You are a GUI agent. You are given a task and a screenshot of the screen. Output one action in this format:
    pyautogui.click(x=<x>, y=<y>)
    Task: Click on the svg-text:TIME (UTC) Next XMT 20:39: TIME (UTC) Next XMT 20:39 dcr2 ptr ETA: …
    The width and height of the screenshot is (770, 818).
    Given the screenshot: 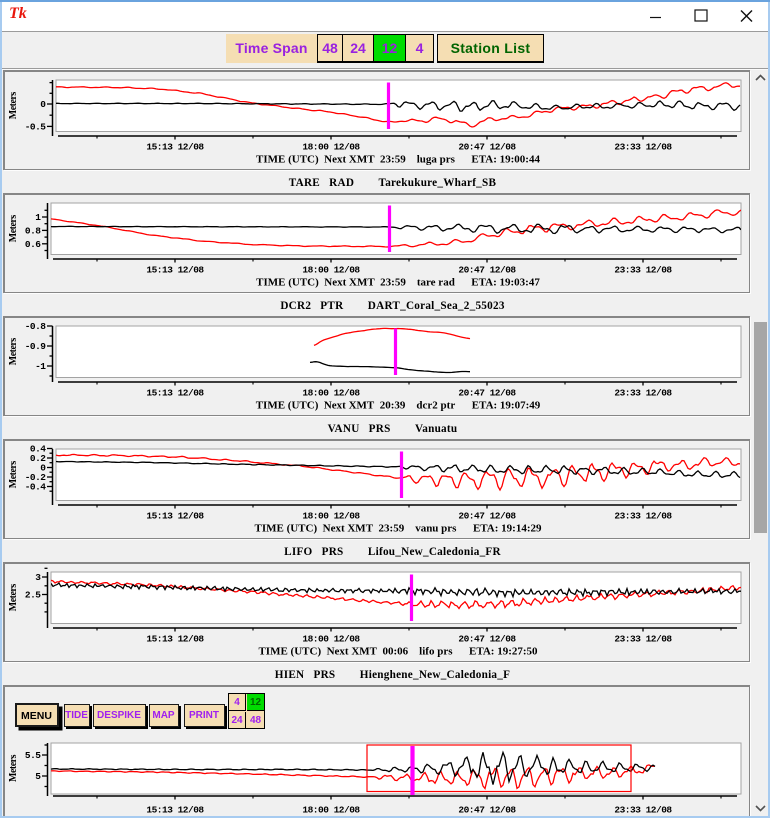 What is the action you would take?
    pyautogui.click(x=398, y=405)
    